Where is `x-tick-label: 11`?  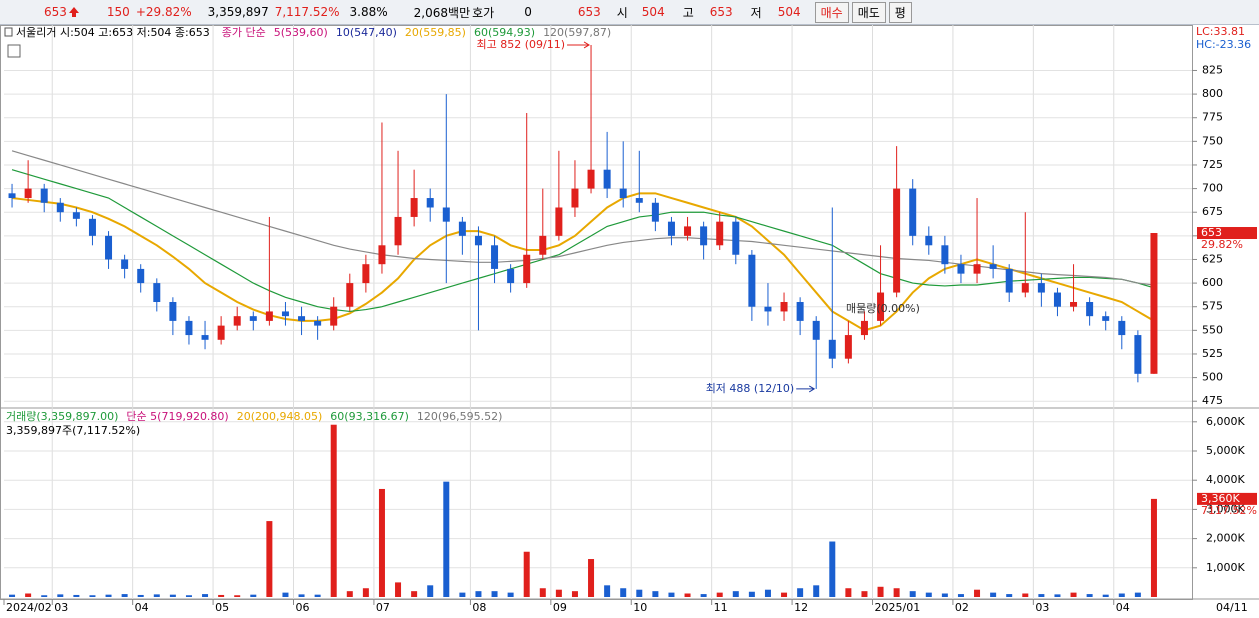 x-tick-label: 11 is located at coordinates (721, 607).